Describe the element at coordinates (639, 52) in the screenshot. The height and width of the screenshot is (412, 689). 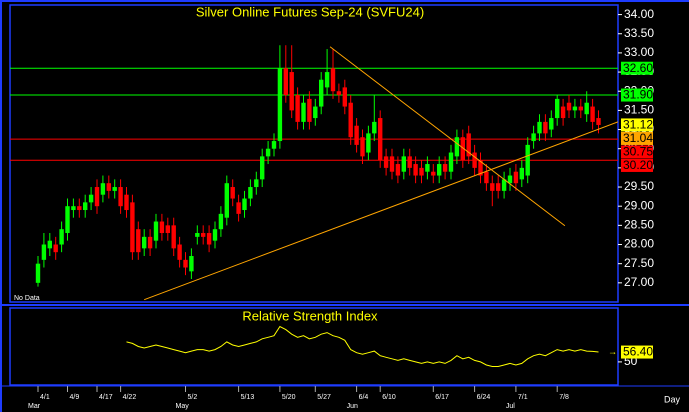
I see `y-tick-label: 33.00` at that location.